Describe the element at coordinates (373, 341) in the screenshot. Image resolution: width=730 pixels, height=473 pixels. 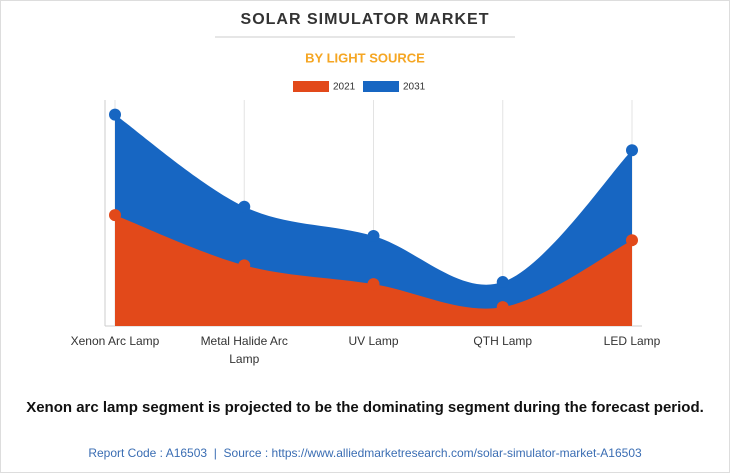
I see `x-tick-label: UV Lamp` at that location.